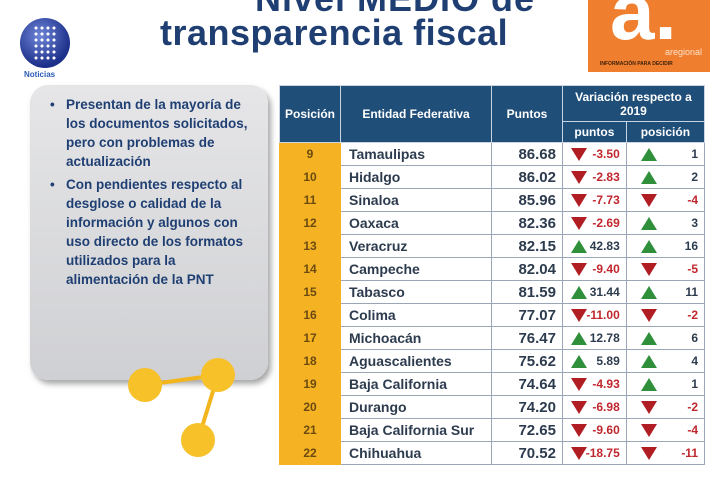 The height and width of the screenshot is (480, 720). Describe the element at coordinates (416, 246) in the screenshot. I see `entity-cell: Veracruz` at that location.